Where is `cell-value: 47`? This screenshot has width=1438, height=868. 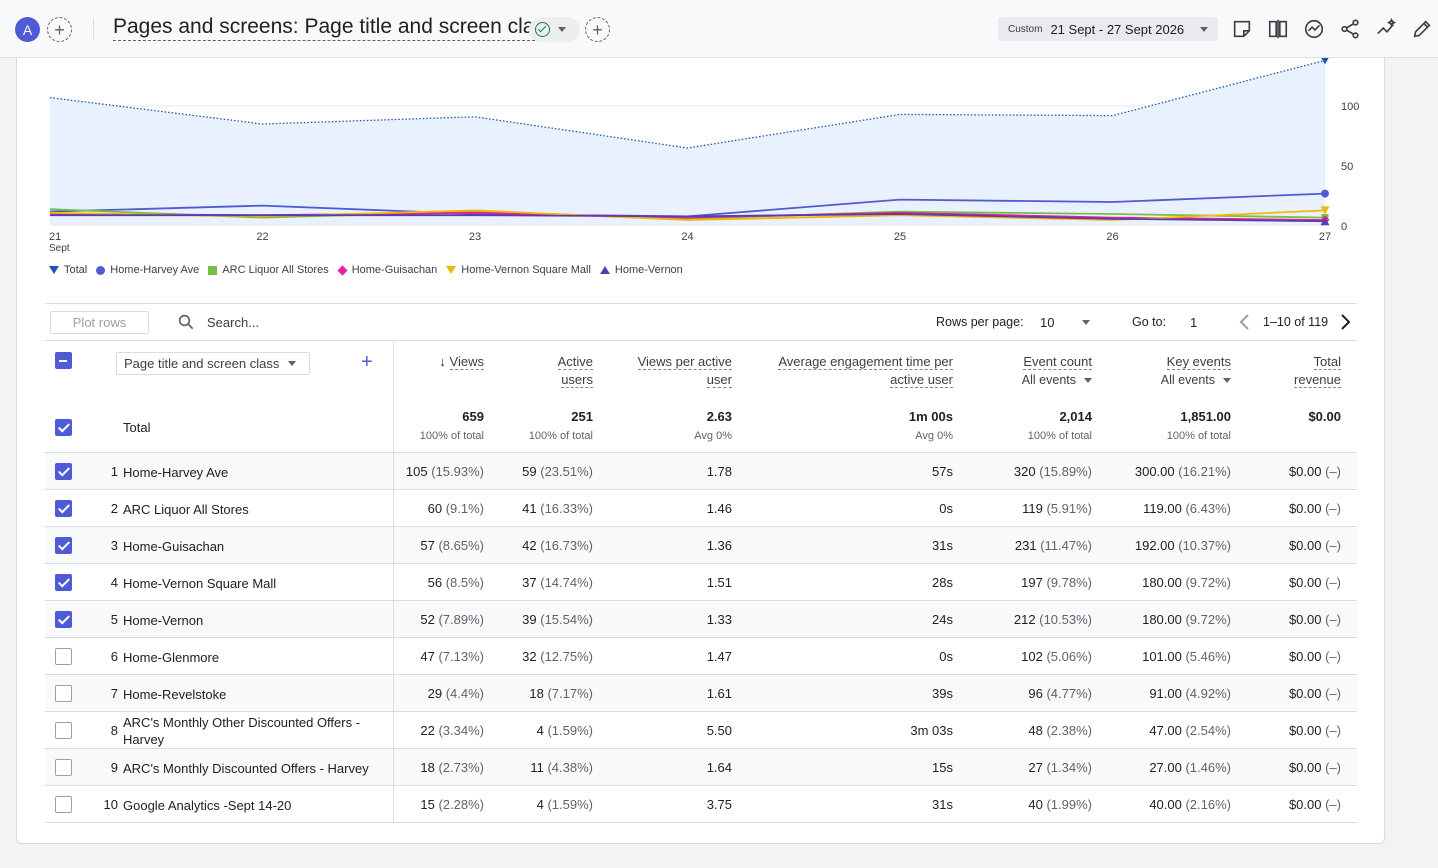
cell-value: 47 is located at coordinates (427, 656).